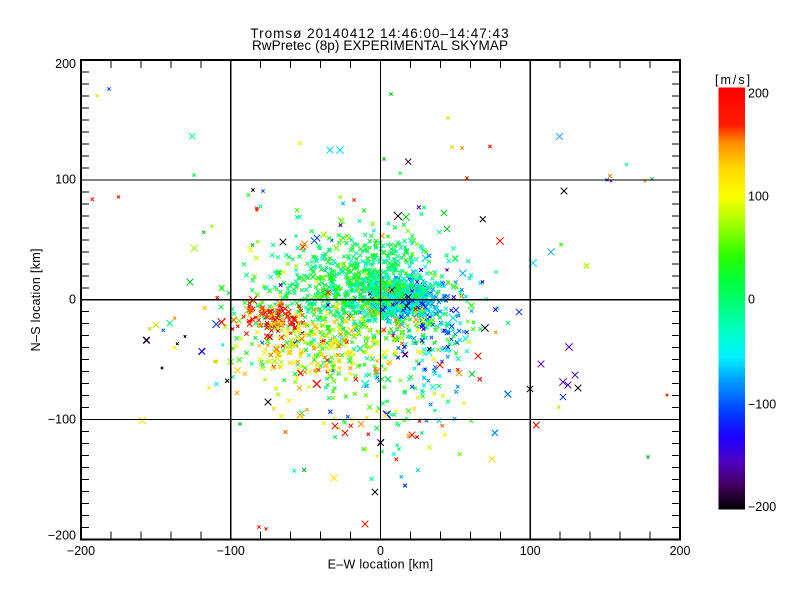 This screenshot has width=800, height=600. What do you see at coordinates (381, 565) in the screenshot?
I see `svg-text: E–W location [km]` at bounding box center [381, 565].